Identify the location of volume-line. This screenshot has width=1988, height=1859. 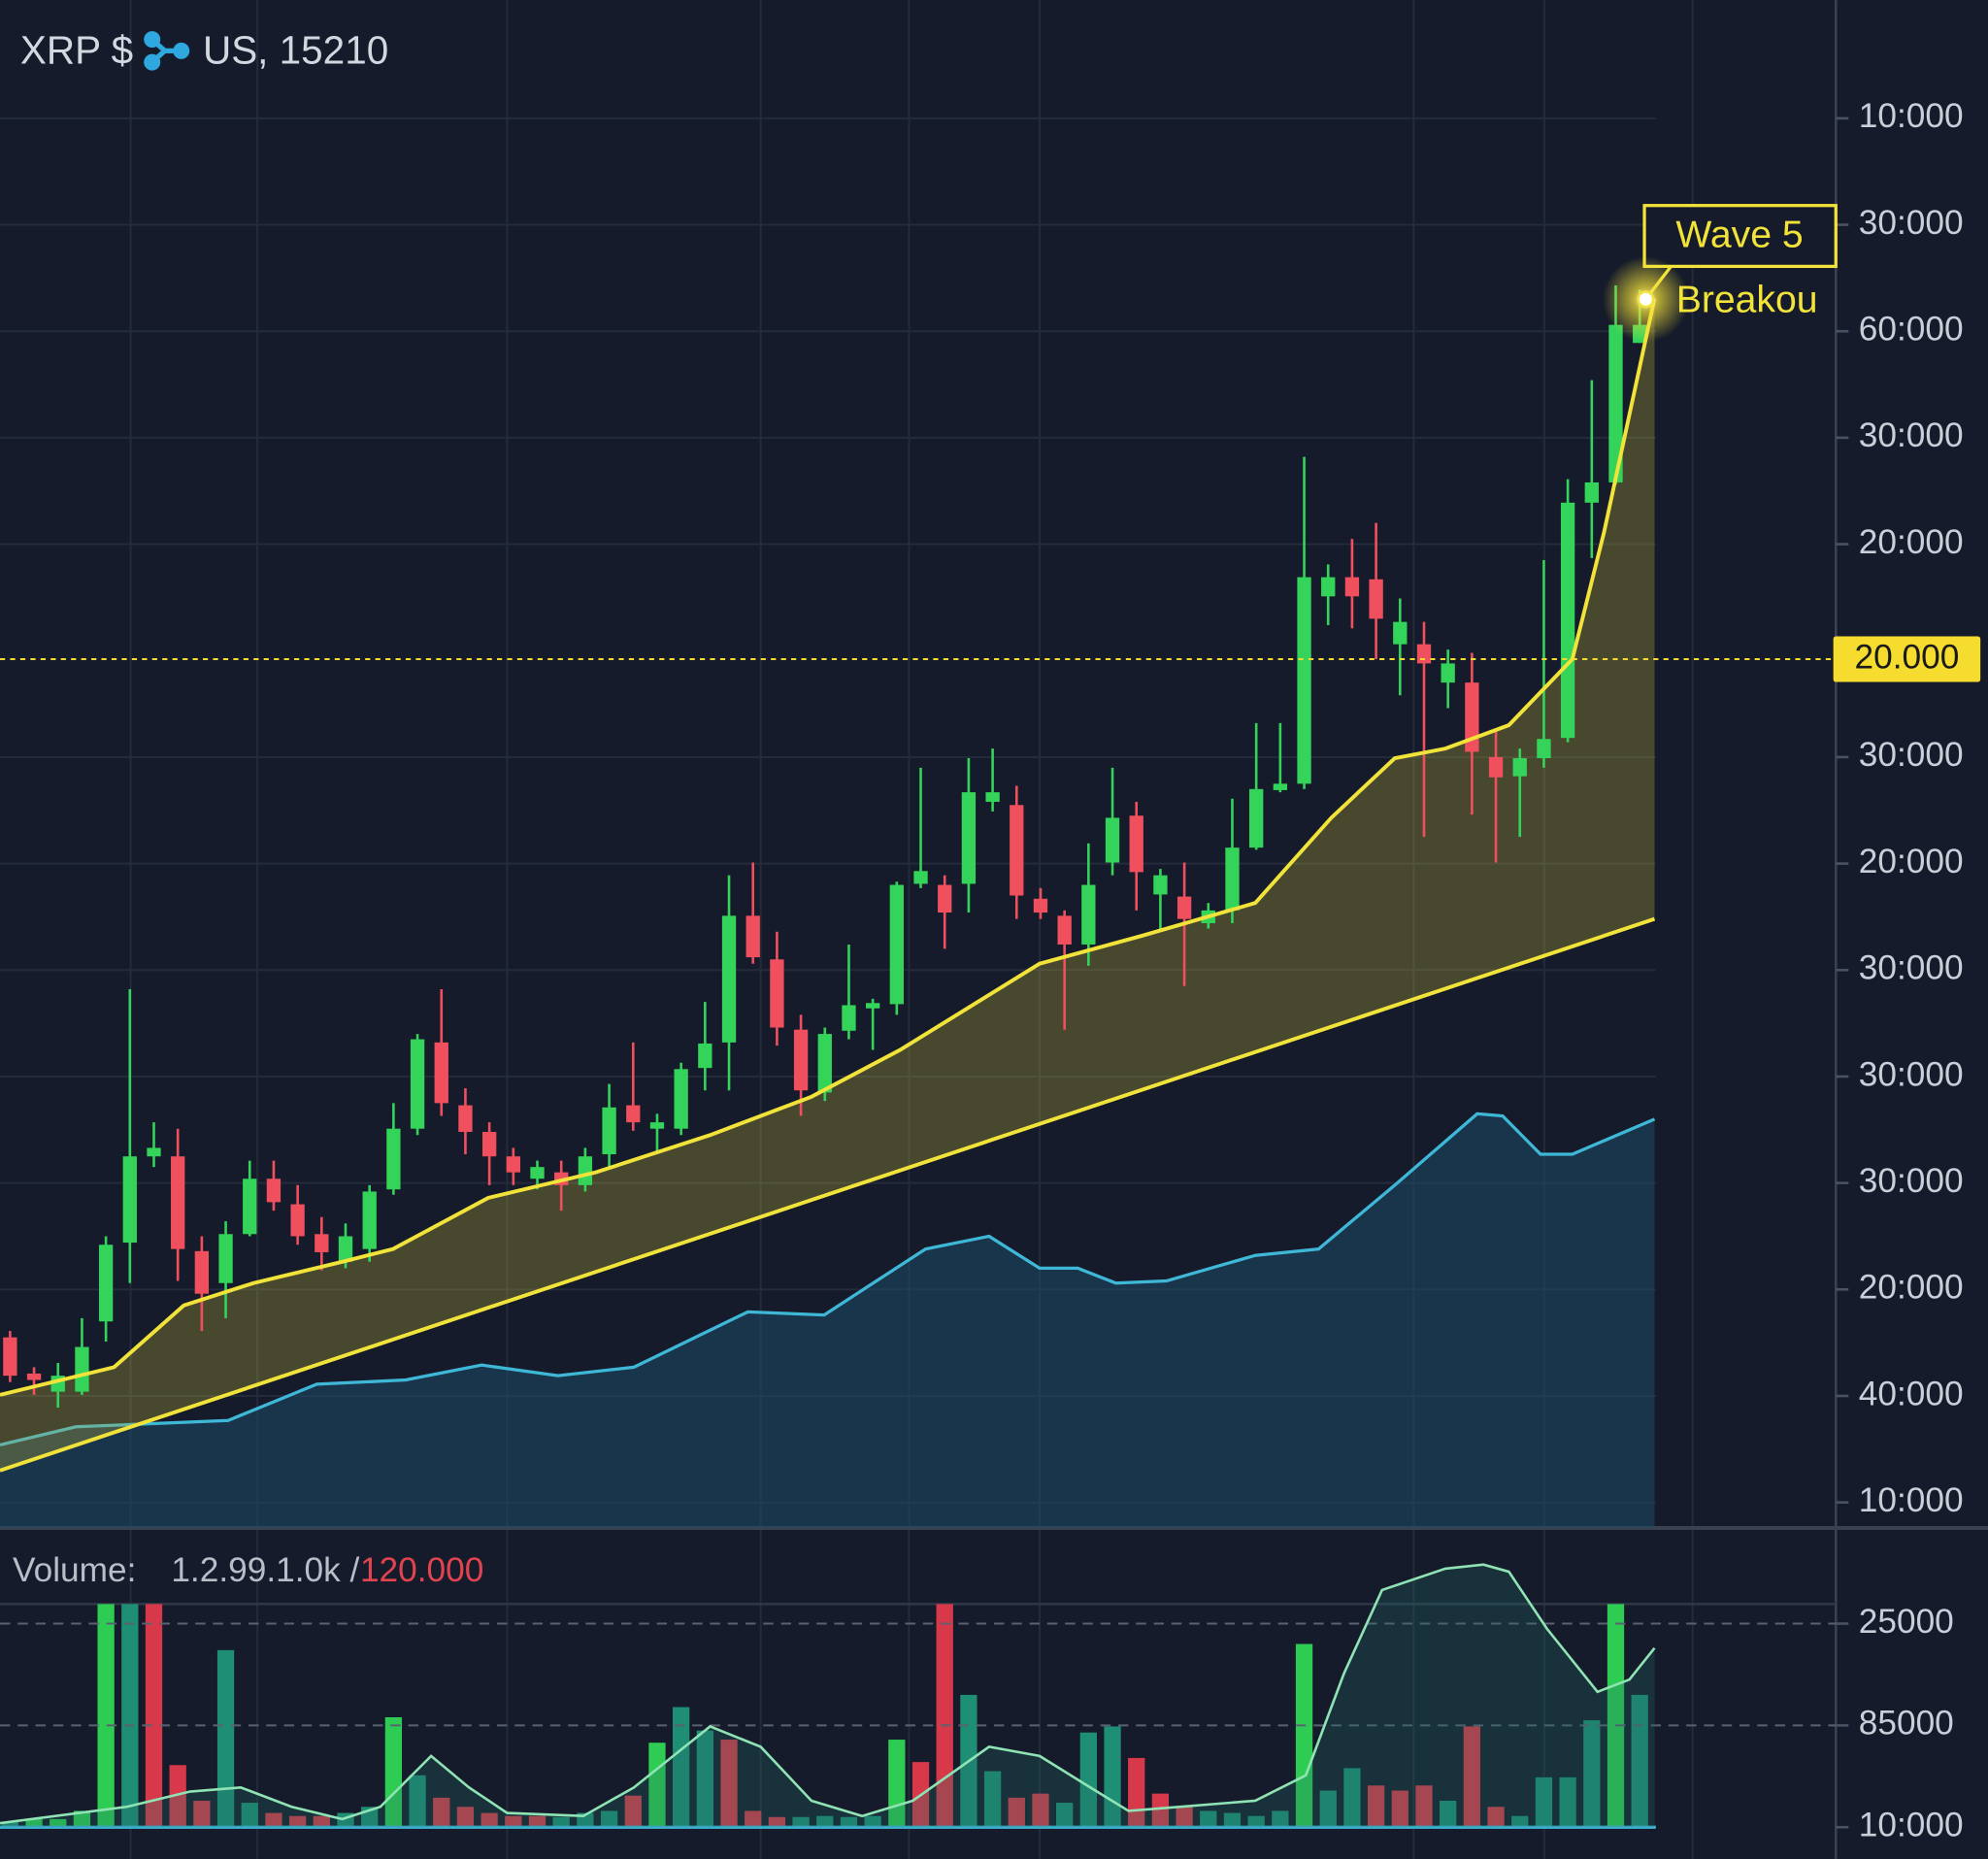
(828, 1694).